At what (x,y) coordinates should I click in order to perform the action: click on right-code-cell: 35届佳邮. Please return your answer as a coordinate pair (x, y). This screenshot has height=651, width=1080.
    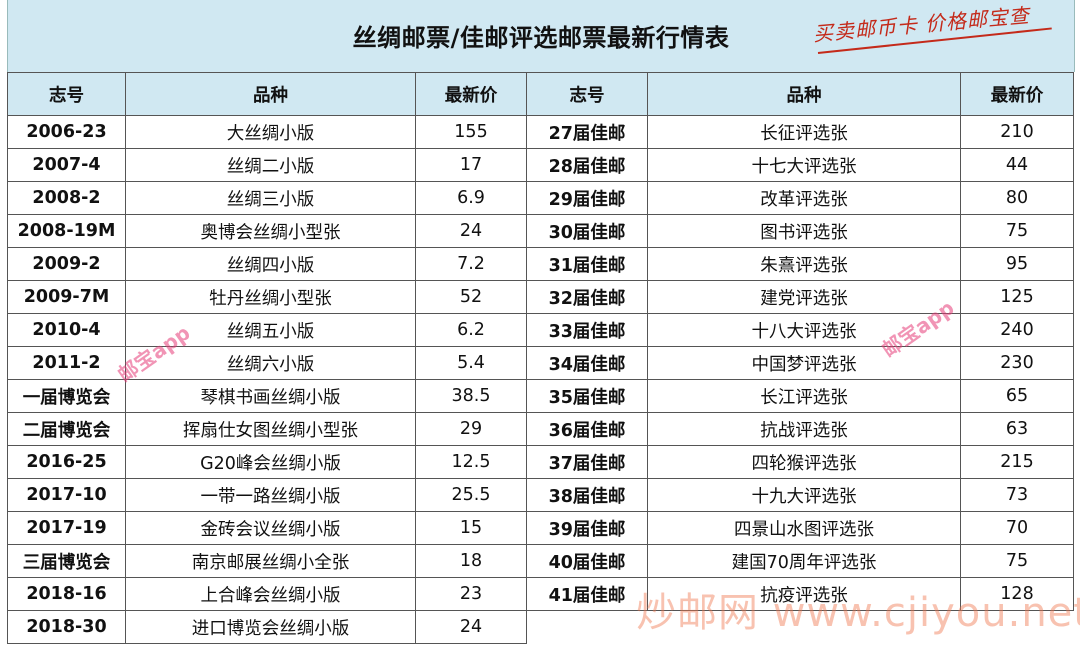
    Looking at the image, I should click on (587, 396).